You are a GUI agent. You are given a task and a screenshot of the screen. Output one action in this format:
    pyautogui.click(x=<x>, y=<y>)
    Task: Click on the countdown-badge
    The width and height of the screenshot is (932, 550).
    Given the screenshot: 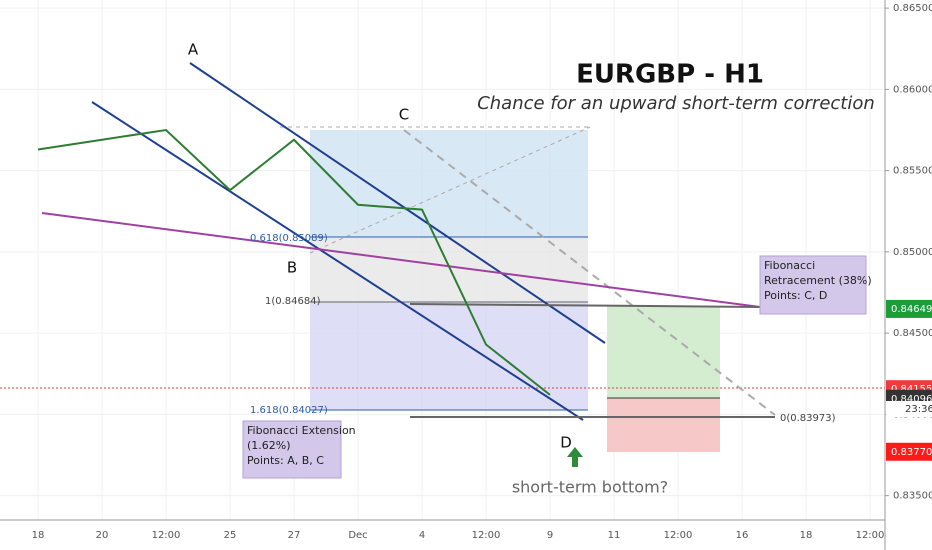 What is the action you would take?
    pyautogui.click(x=909, y=409)
    